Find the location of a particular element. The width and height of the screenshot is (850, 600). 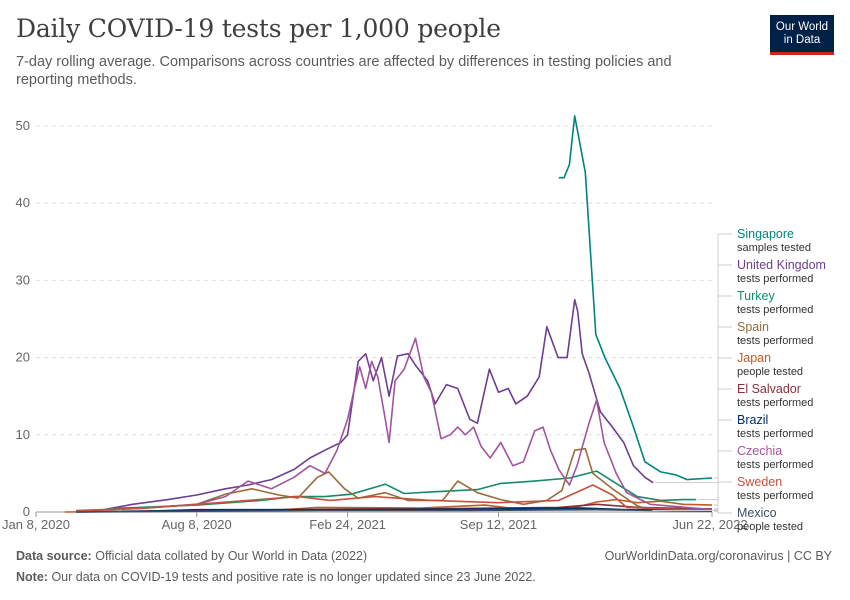

series-line-spain is located at coordinates (363, 479).